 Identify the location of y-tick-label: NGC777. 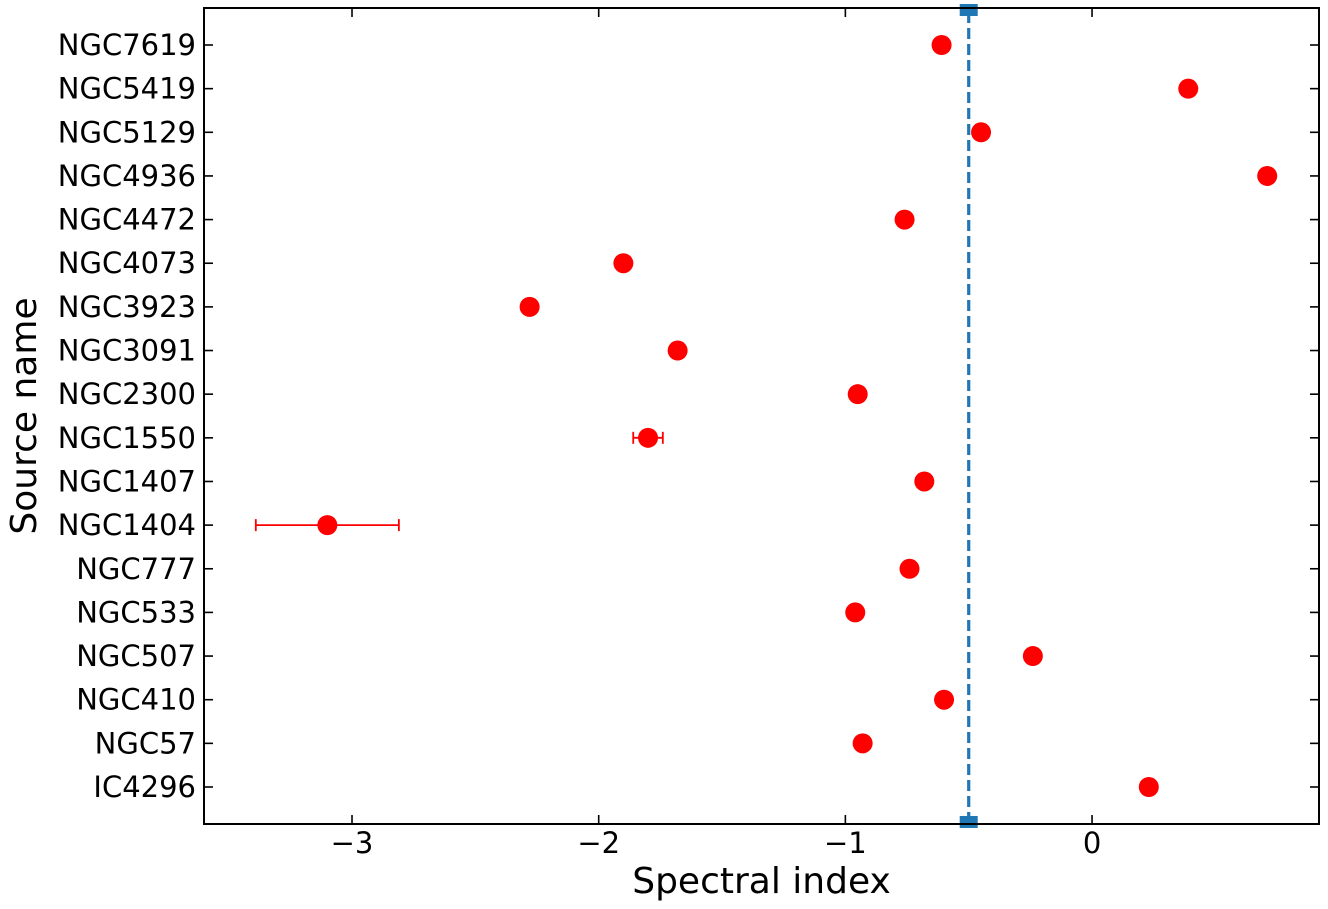
(136, 569).